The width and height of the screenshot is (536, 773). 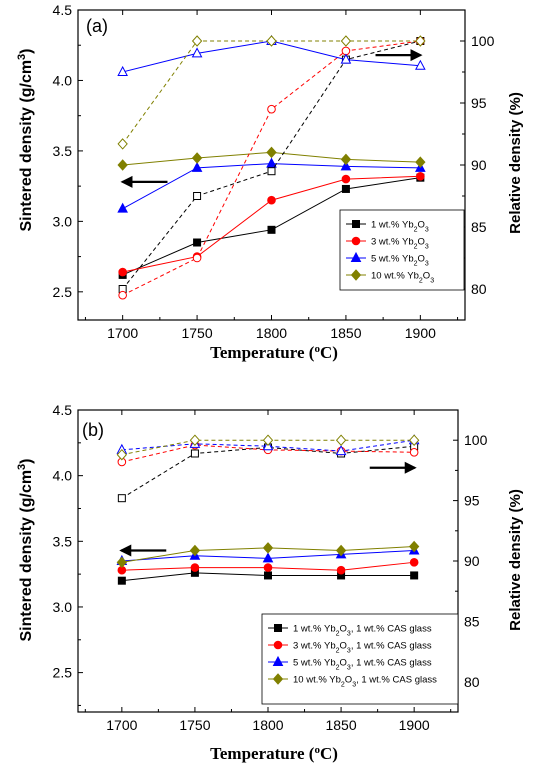 I want to click on x-tick-label: 1800, so click(x=267, y=725).